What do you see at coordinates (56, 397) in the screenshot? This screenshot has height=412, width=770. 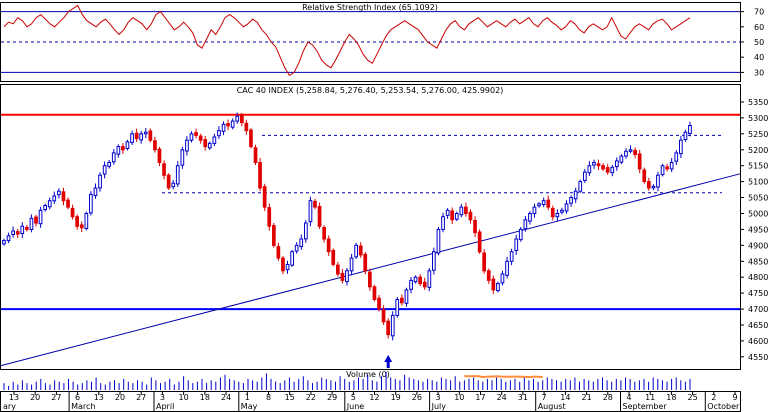 I see `x-day-label: 27` at bounding box center [56, 397].